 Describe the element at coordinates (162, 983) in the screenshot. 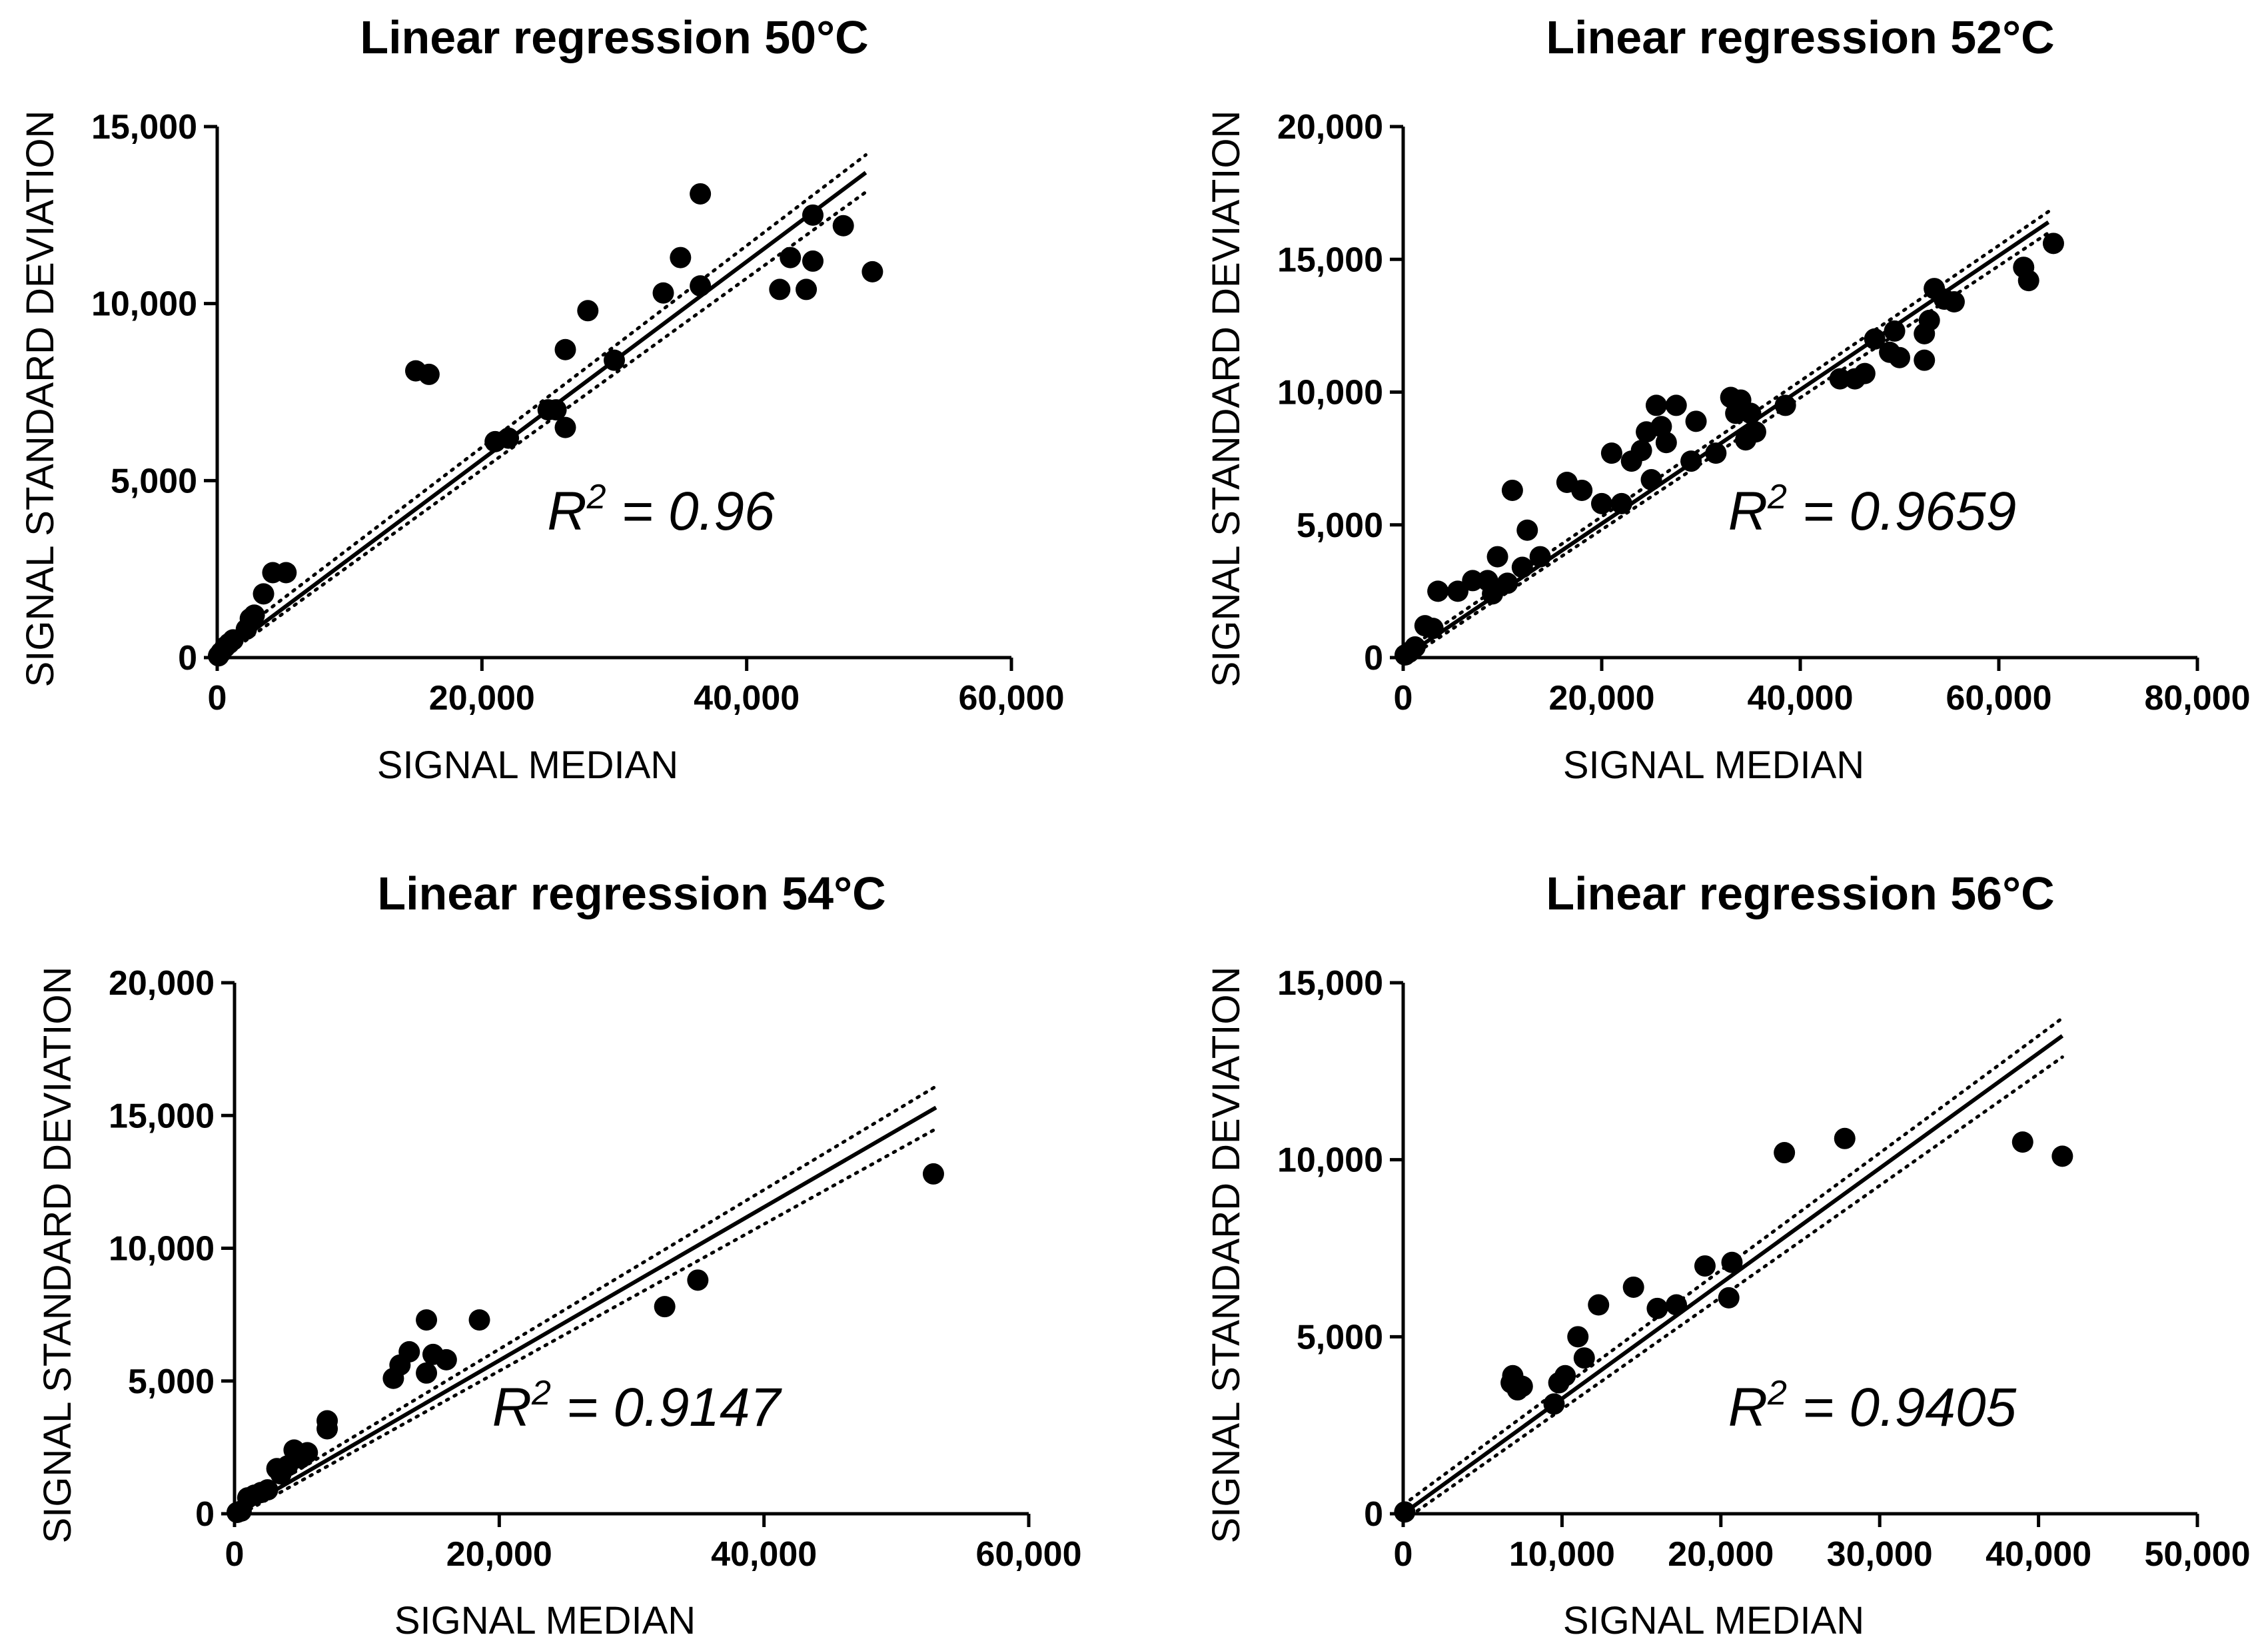

I see `y-tick-label: 20,000` at that location.